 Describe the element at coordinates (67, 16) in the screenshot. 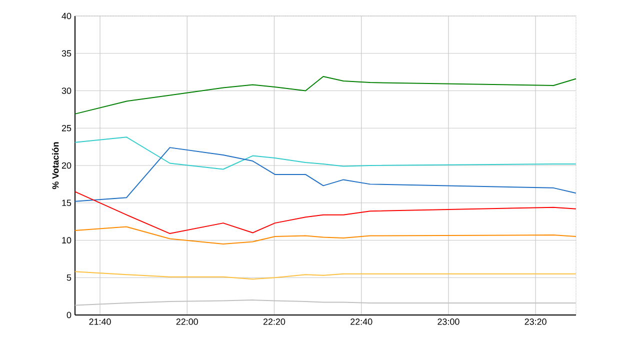

I see `y-tick-label: 40` at that location.